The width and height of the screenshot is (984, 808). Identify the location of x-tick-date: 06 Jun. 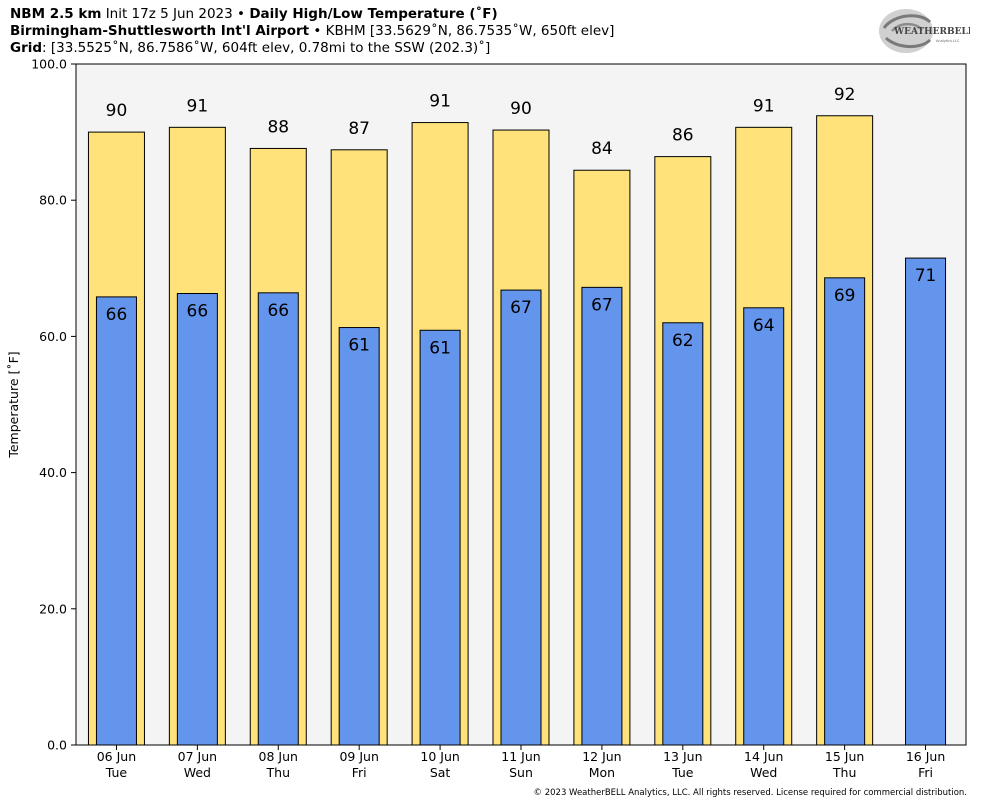
(116, 756).